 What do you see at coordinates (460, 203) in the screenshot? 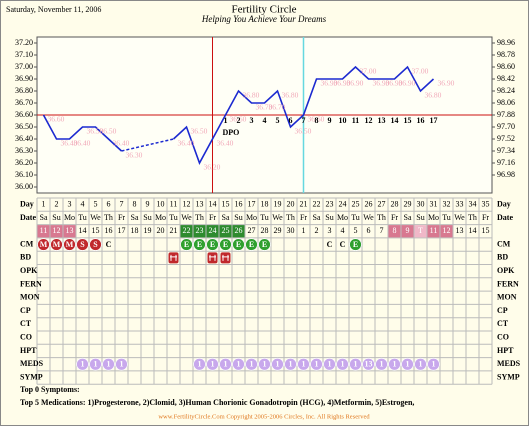
I see `x-tick-label: 33` at bounding box center [460, 203].